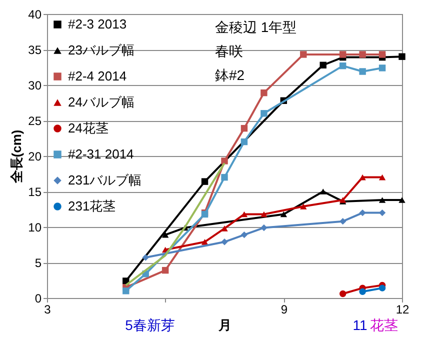 The image size is (428, 341). I want to click on x-tick-label: 12, so click(403, 309).